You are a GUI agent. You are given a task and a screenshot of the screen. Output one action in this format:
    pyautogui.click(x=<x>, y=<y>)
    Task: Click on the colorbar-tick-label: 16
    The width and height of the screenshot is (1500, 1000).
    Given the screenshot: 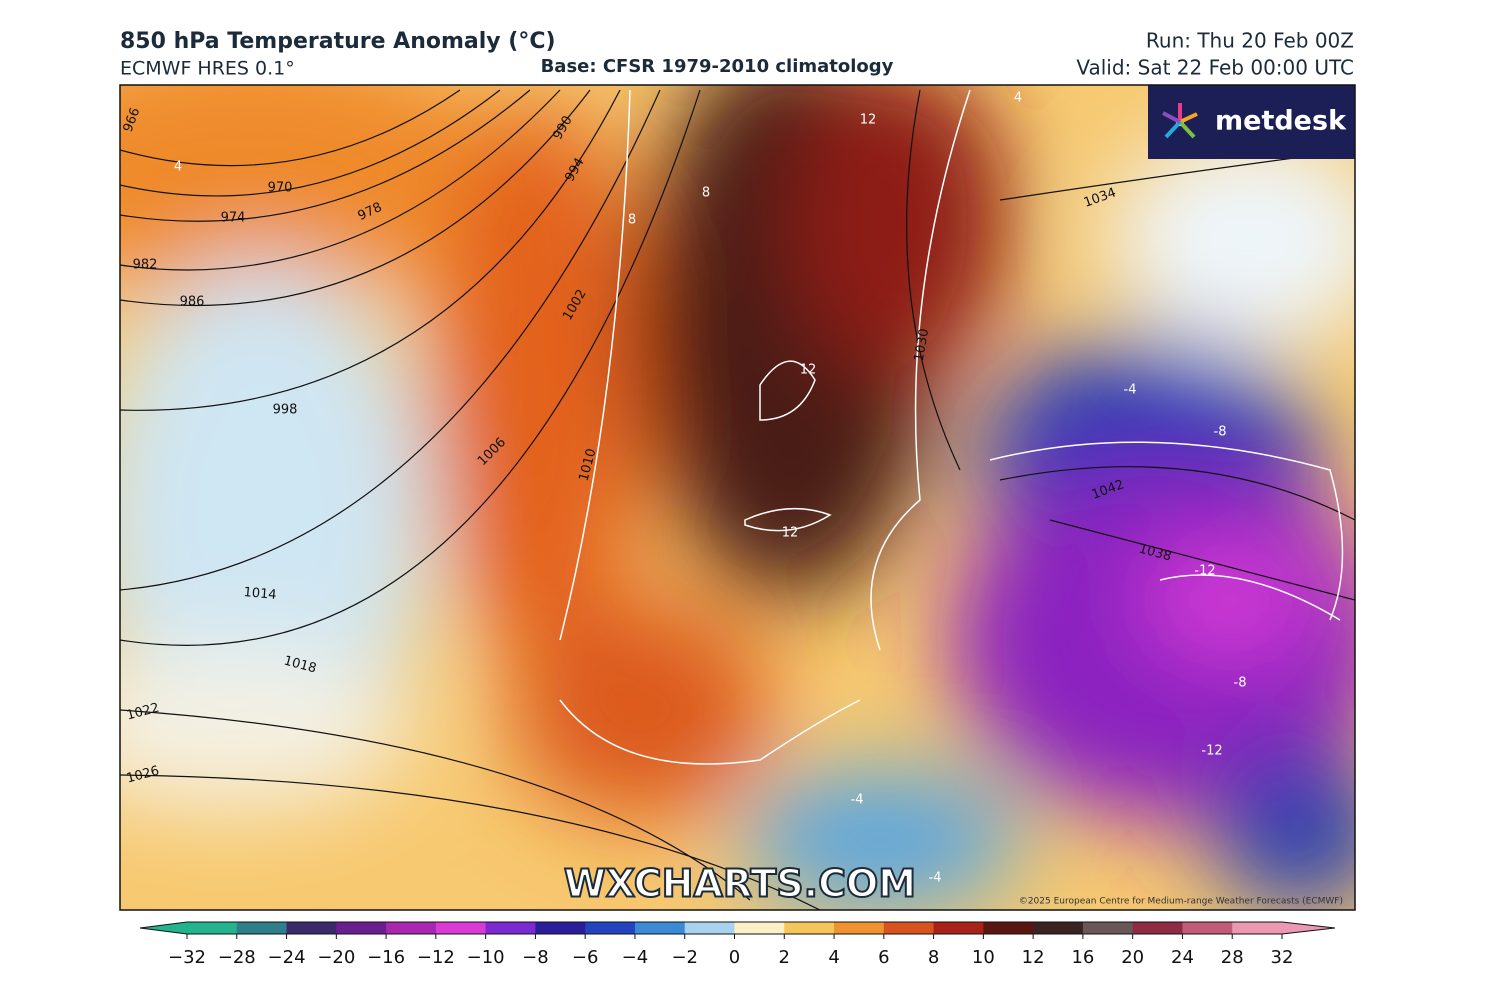 What is the action you would take?
    pyautogui.click(x=1082, y=957)
    